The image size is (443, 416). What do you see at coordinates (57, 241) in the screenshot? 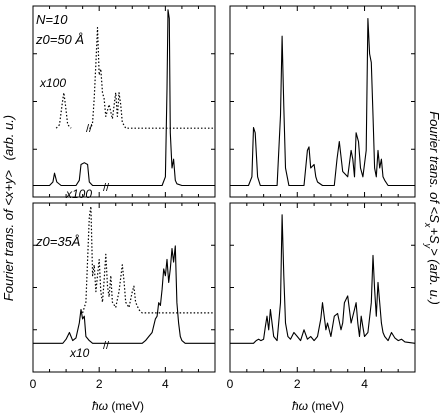
I see `annotation-z0-35: z0=35Å` at bounding box center [57, 241].